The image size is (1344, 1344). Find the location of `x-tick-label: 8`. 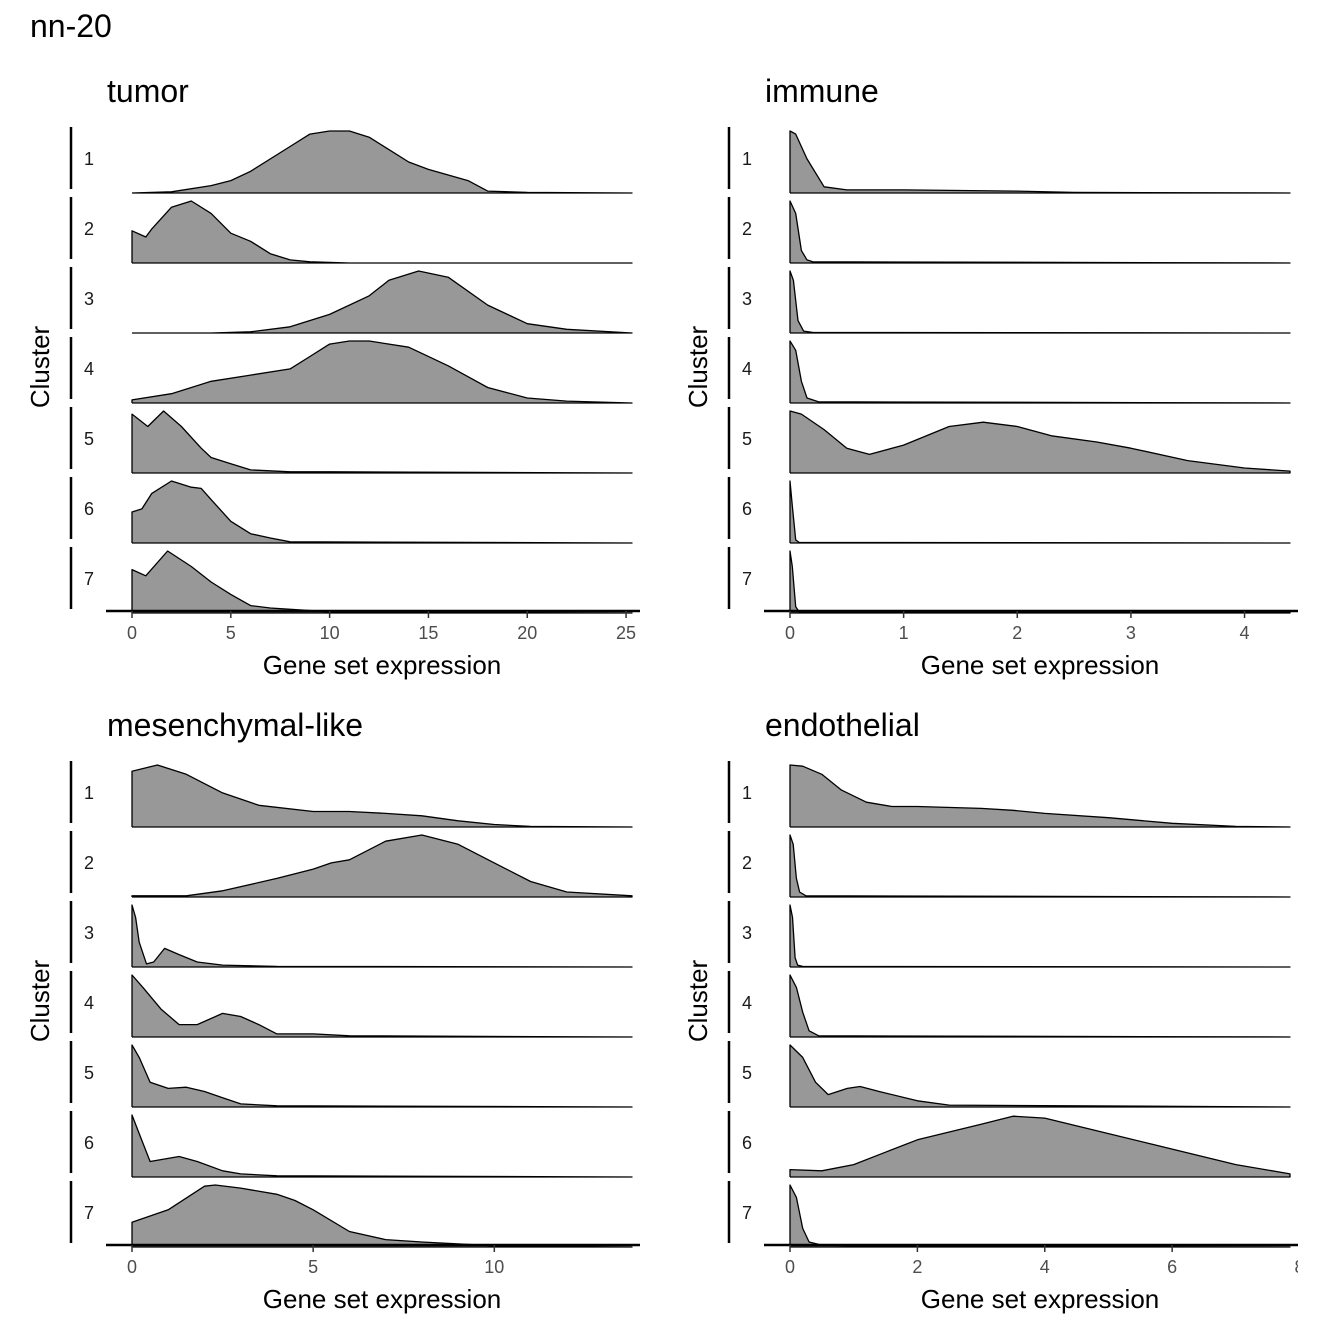

x-tick-label: 8 is located at coordinates (1296, 1267).